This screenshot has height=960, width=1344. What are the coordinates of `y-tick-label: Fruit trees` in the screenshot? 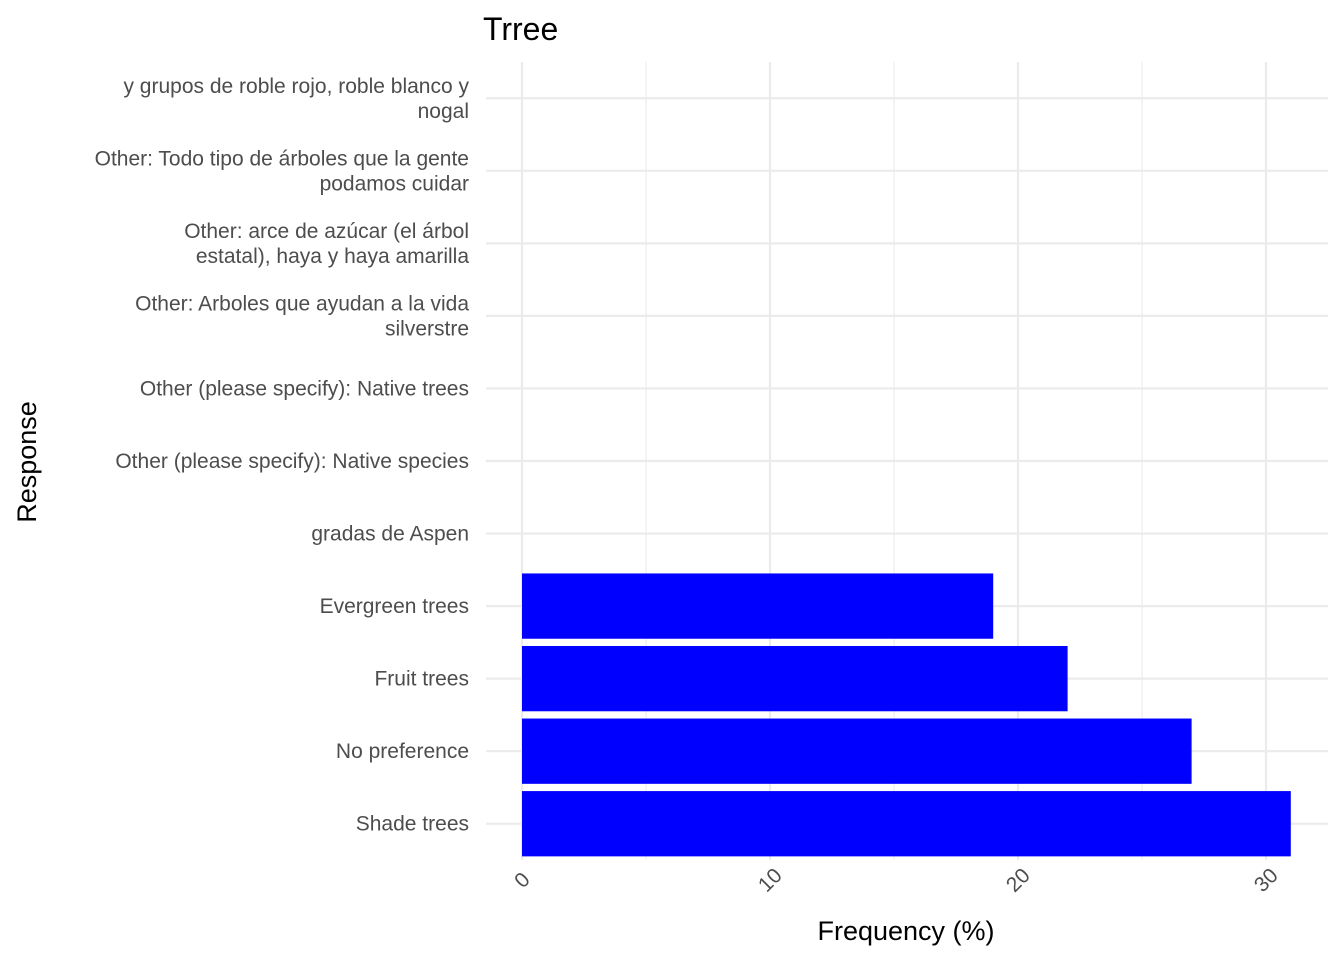 It's located at (421, 679).